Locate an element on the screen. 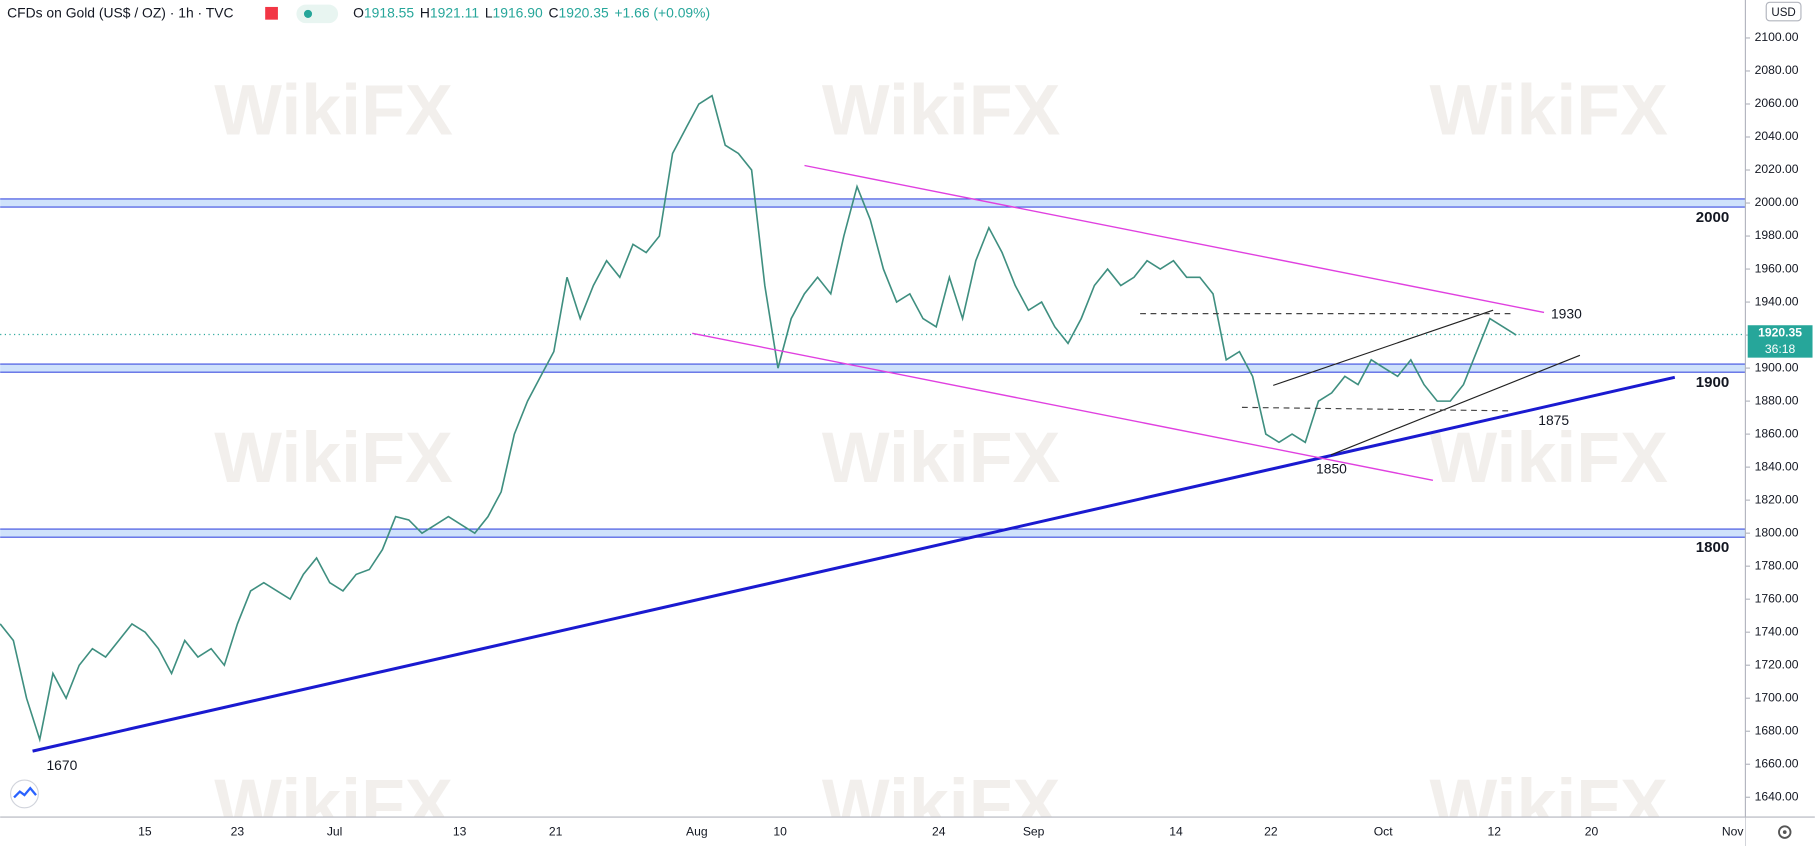 This screenshot has width=1815, height=846. countdown: 36:18 is located at coordinates (1780, 349).